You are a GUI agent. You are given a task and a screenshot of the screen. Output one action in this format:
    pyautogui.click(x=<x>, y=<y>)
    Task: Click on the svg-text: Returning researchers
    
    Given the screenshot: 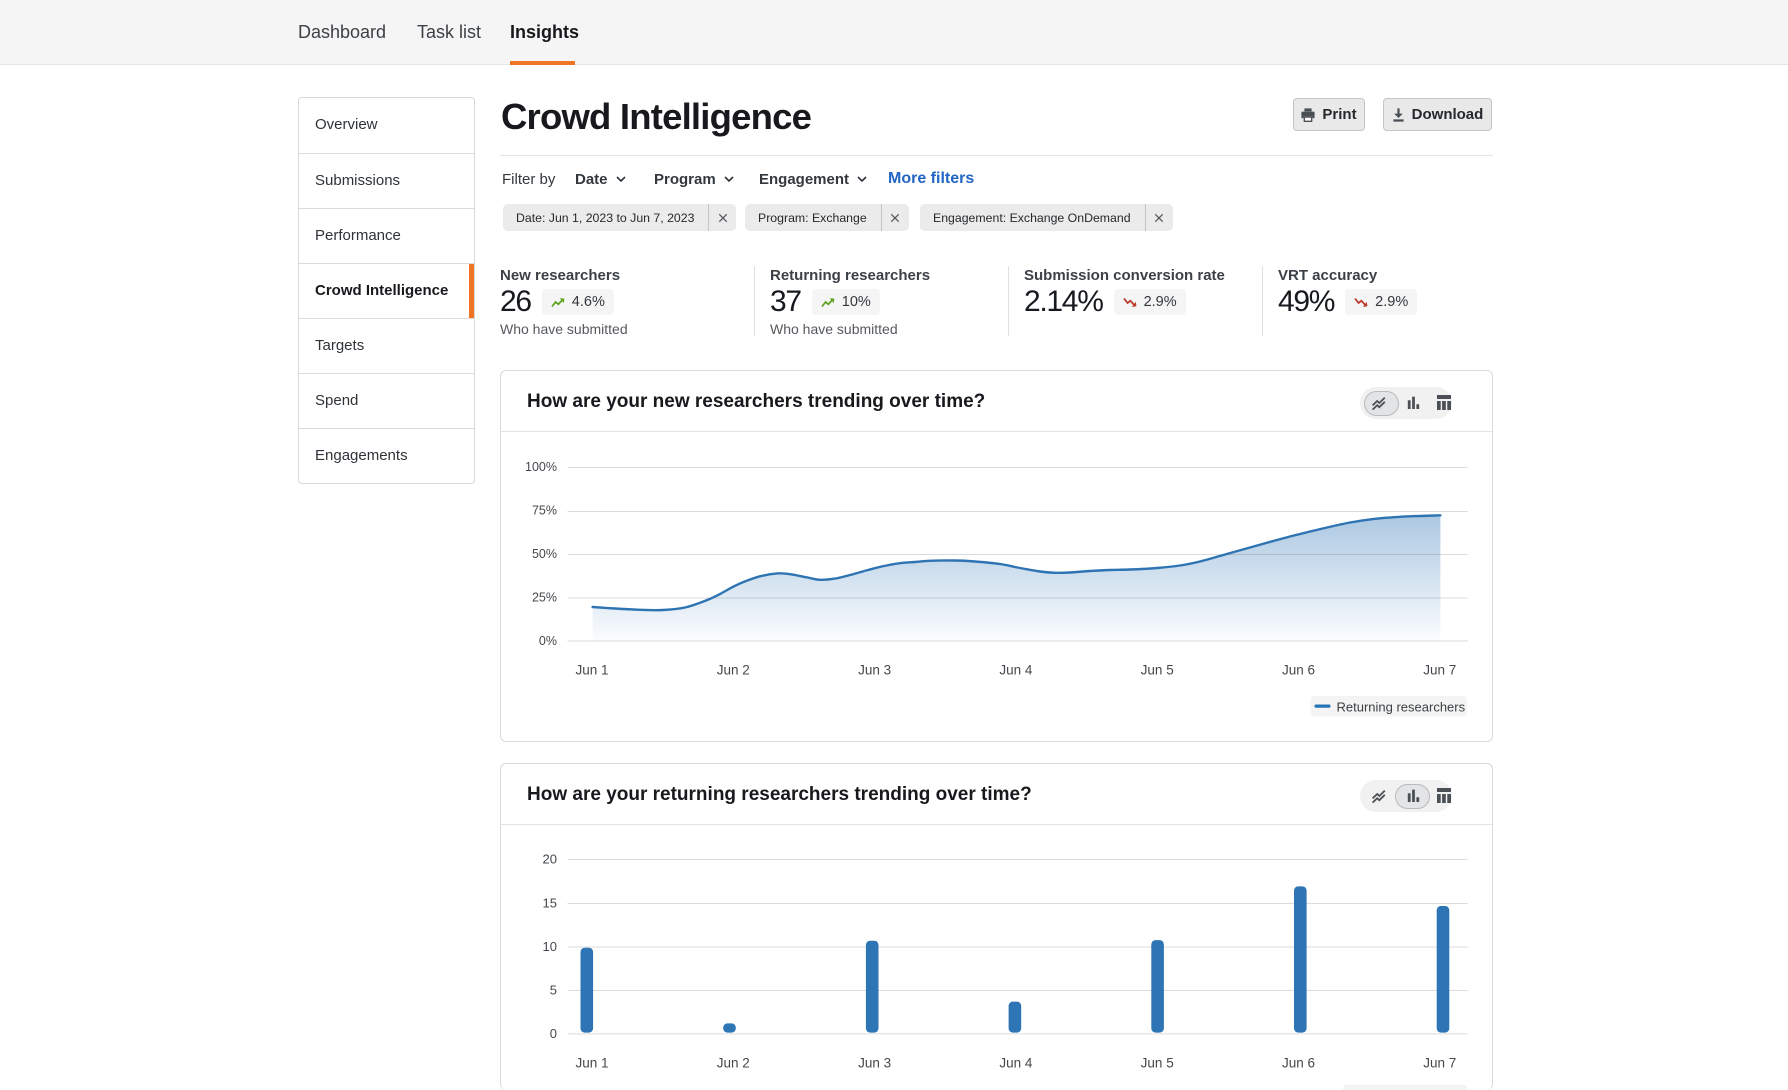 What is the action you would take?
    pyautogui.click(x=1401, y=707)
    